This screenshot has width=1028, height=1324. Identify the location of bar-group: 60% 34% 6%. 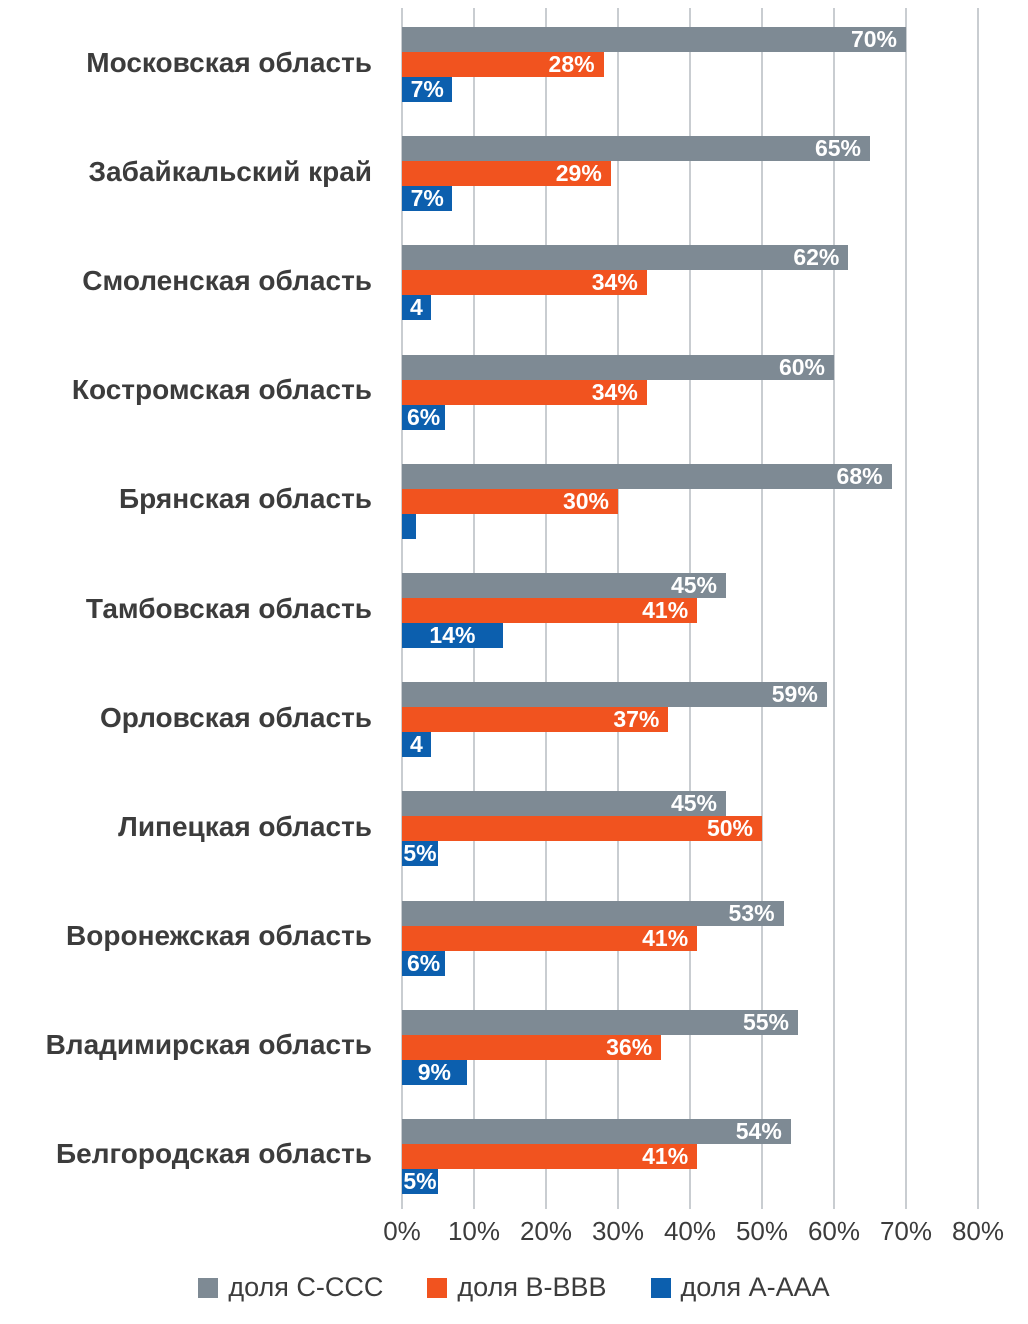
(690, 390).